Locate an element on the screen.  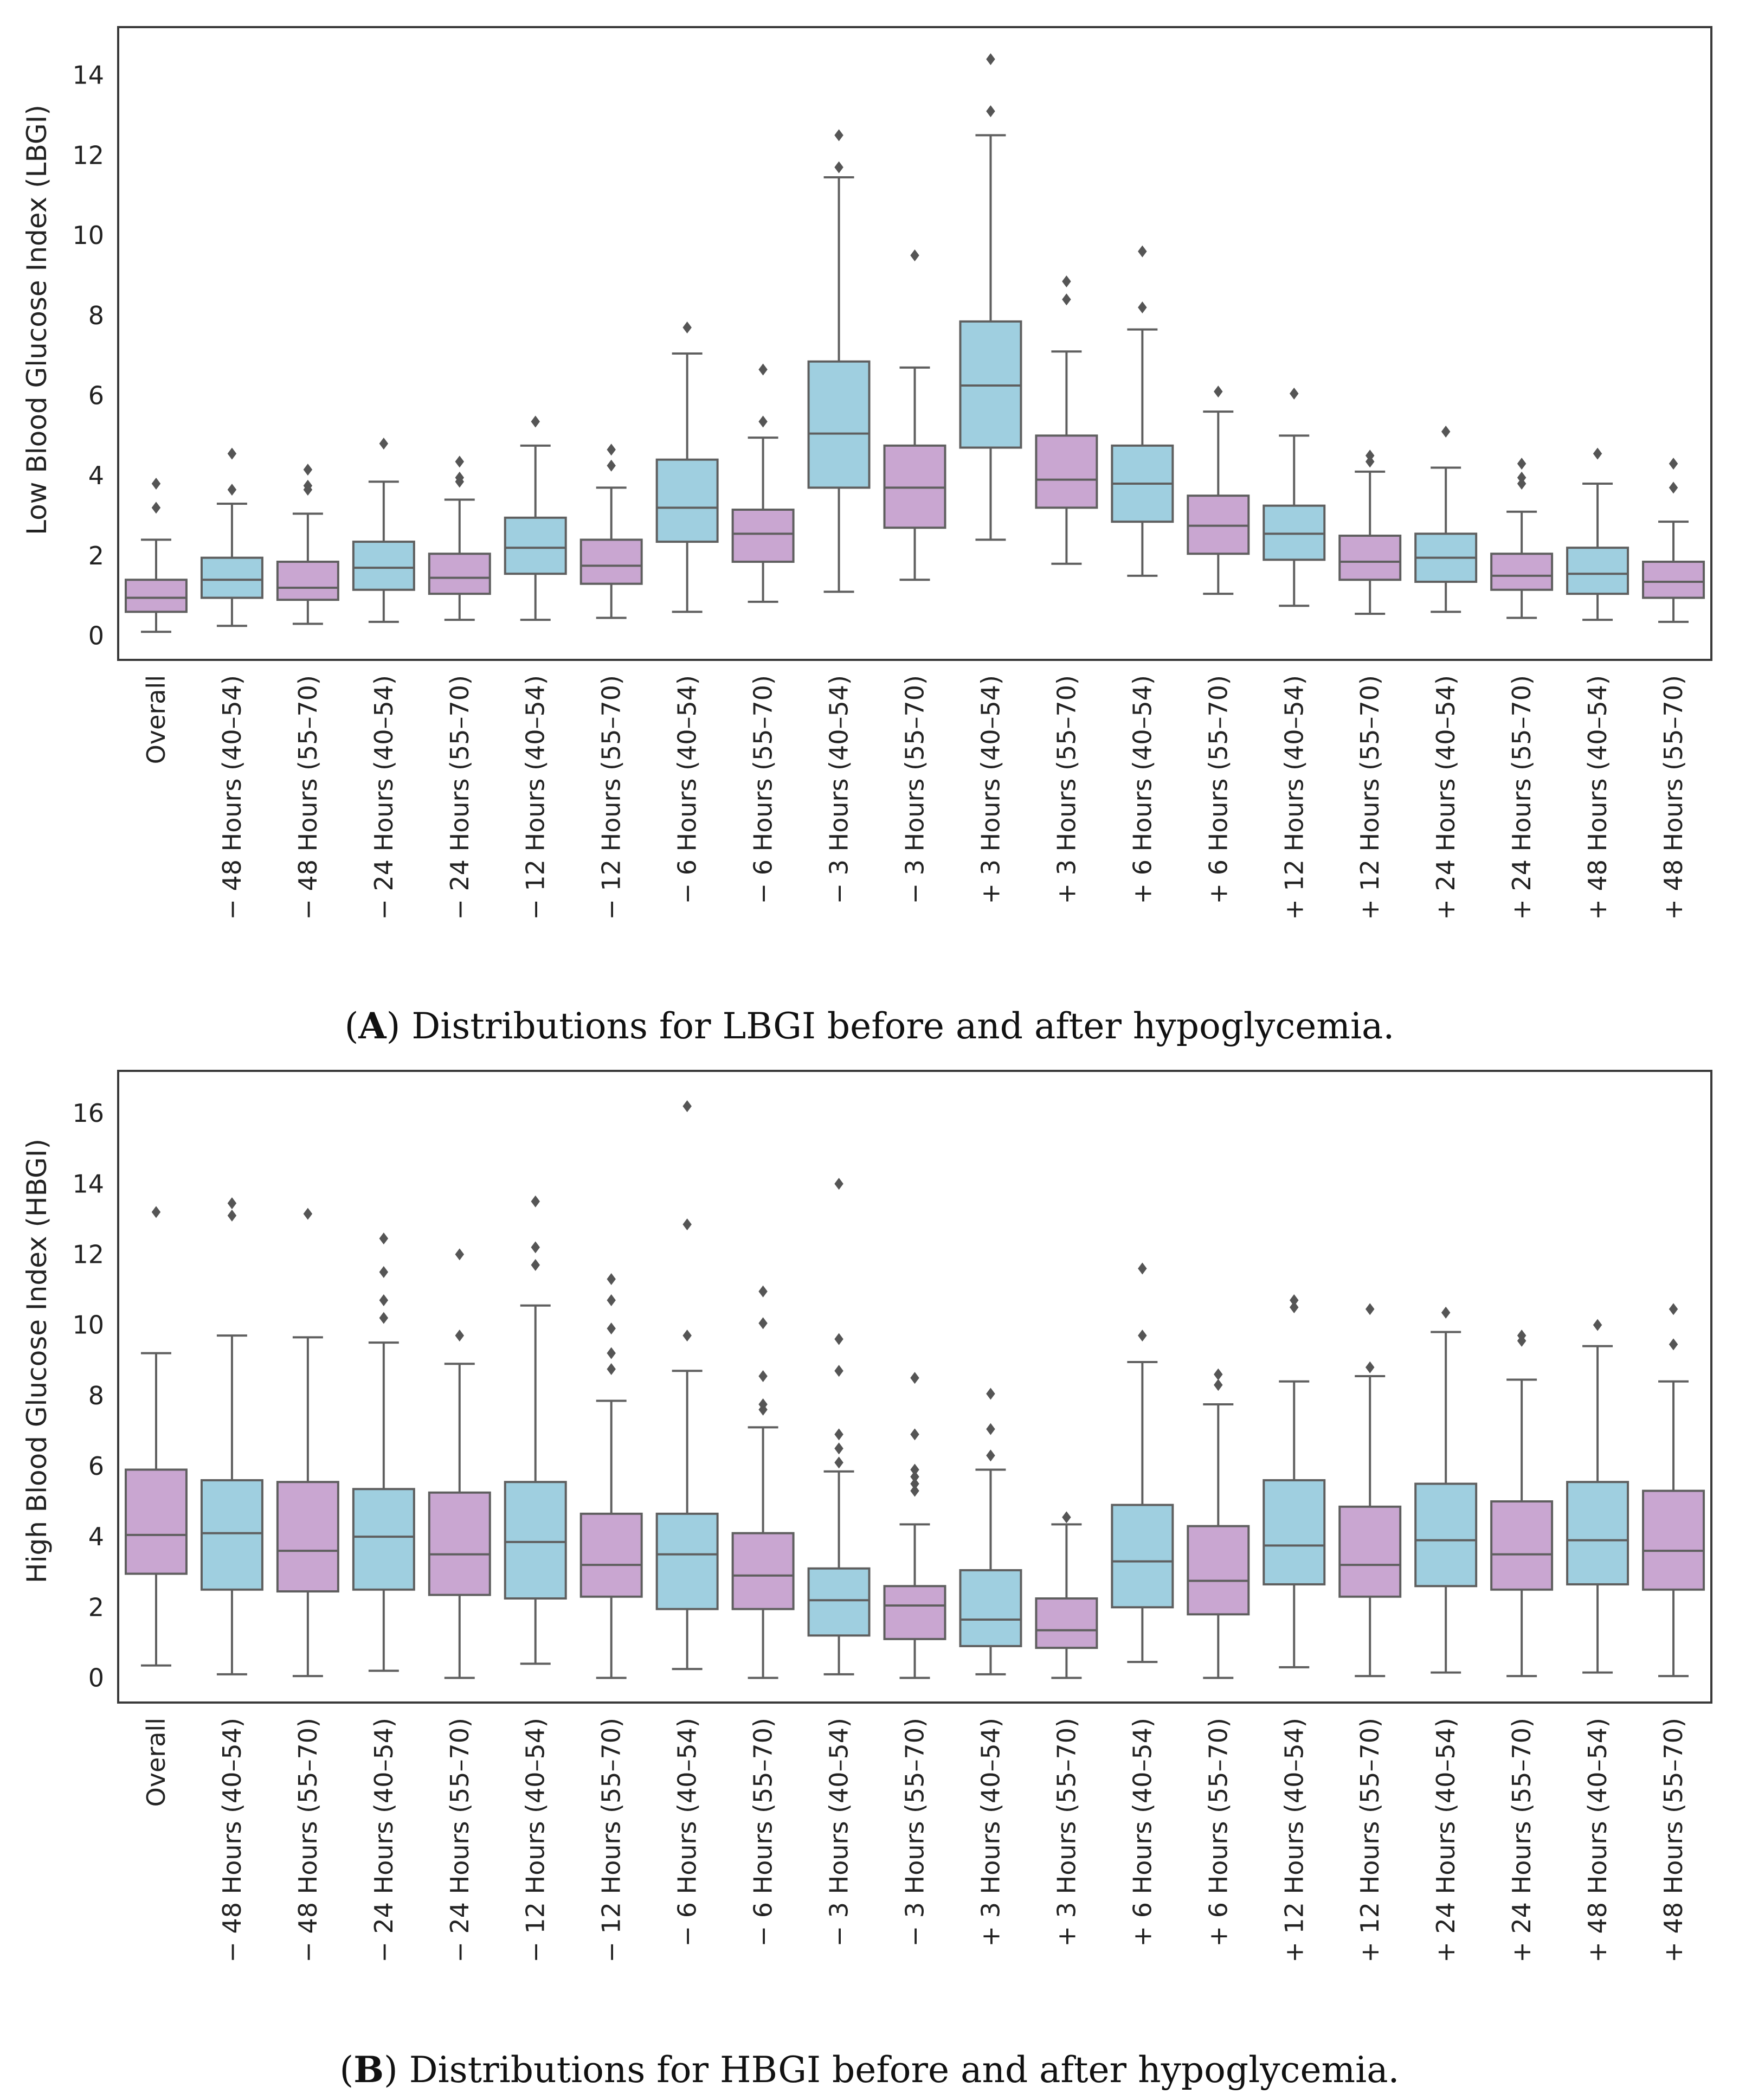
x-tick-label-b: + 6 Hours (40–54) is located at coordinates (1142, 1832).